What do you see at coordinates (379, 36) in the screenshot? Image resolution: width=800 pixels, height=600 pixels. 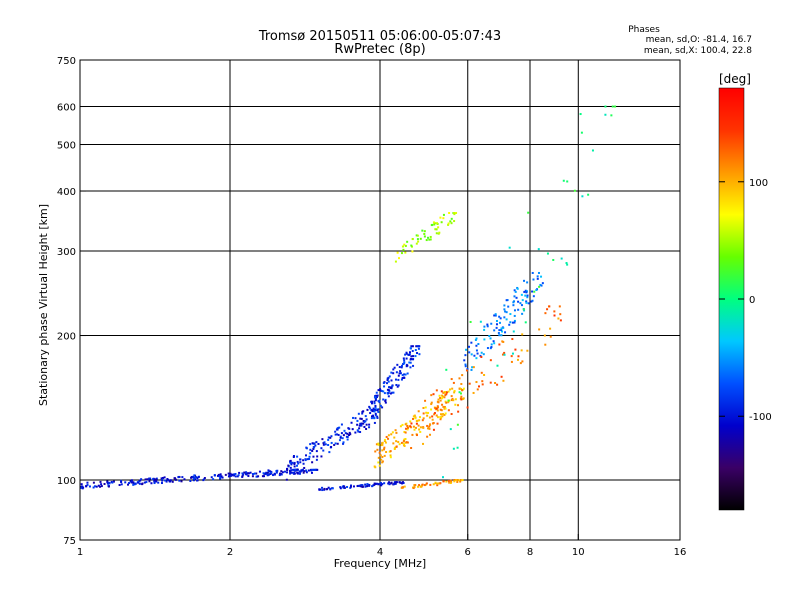 I see `chart-title: Tromsø 20150511 05:06:00-05:07:43` at bounding box center [379, 36].